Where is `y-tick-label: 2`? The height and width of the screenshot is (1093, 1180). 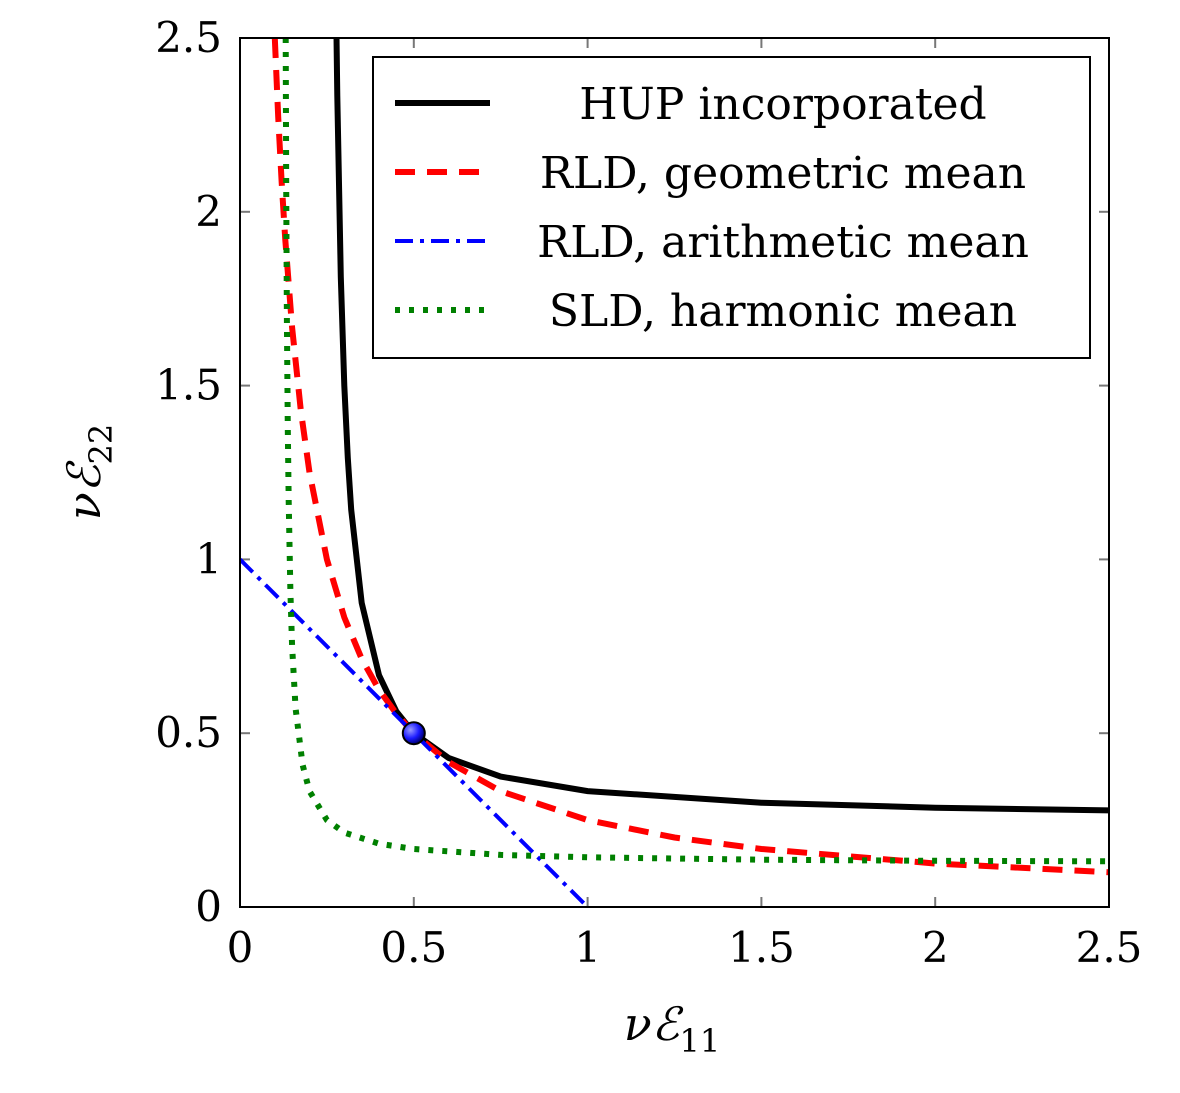
y-tick-label: 2 is located at coordinates (208, 211).